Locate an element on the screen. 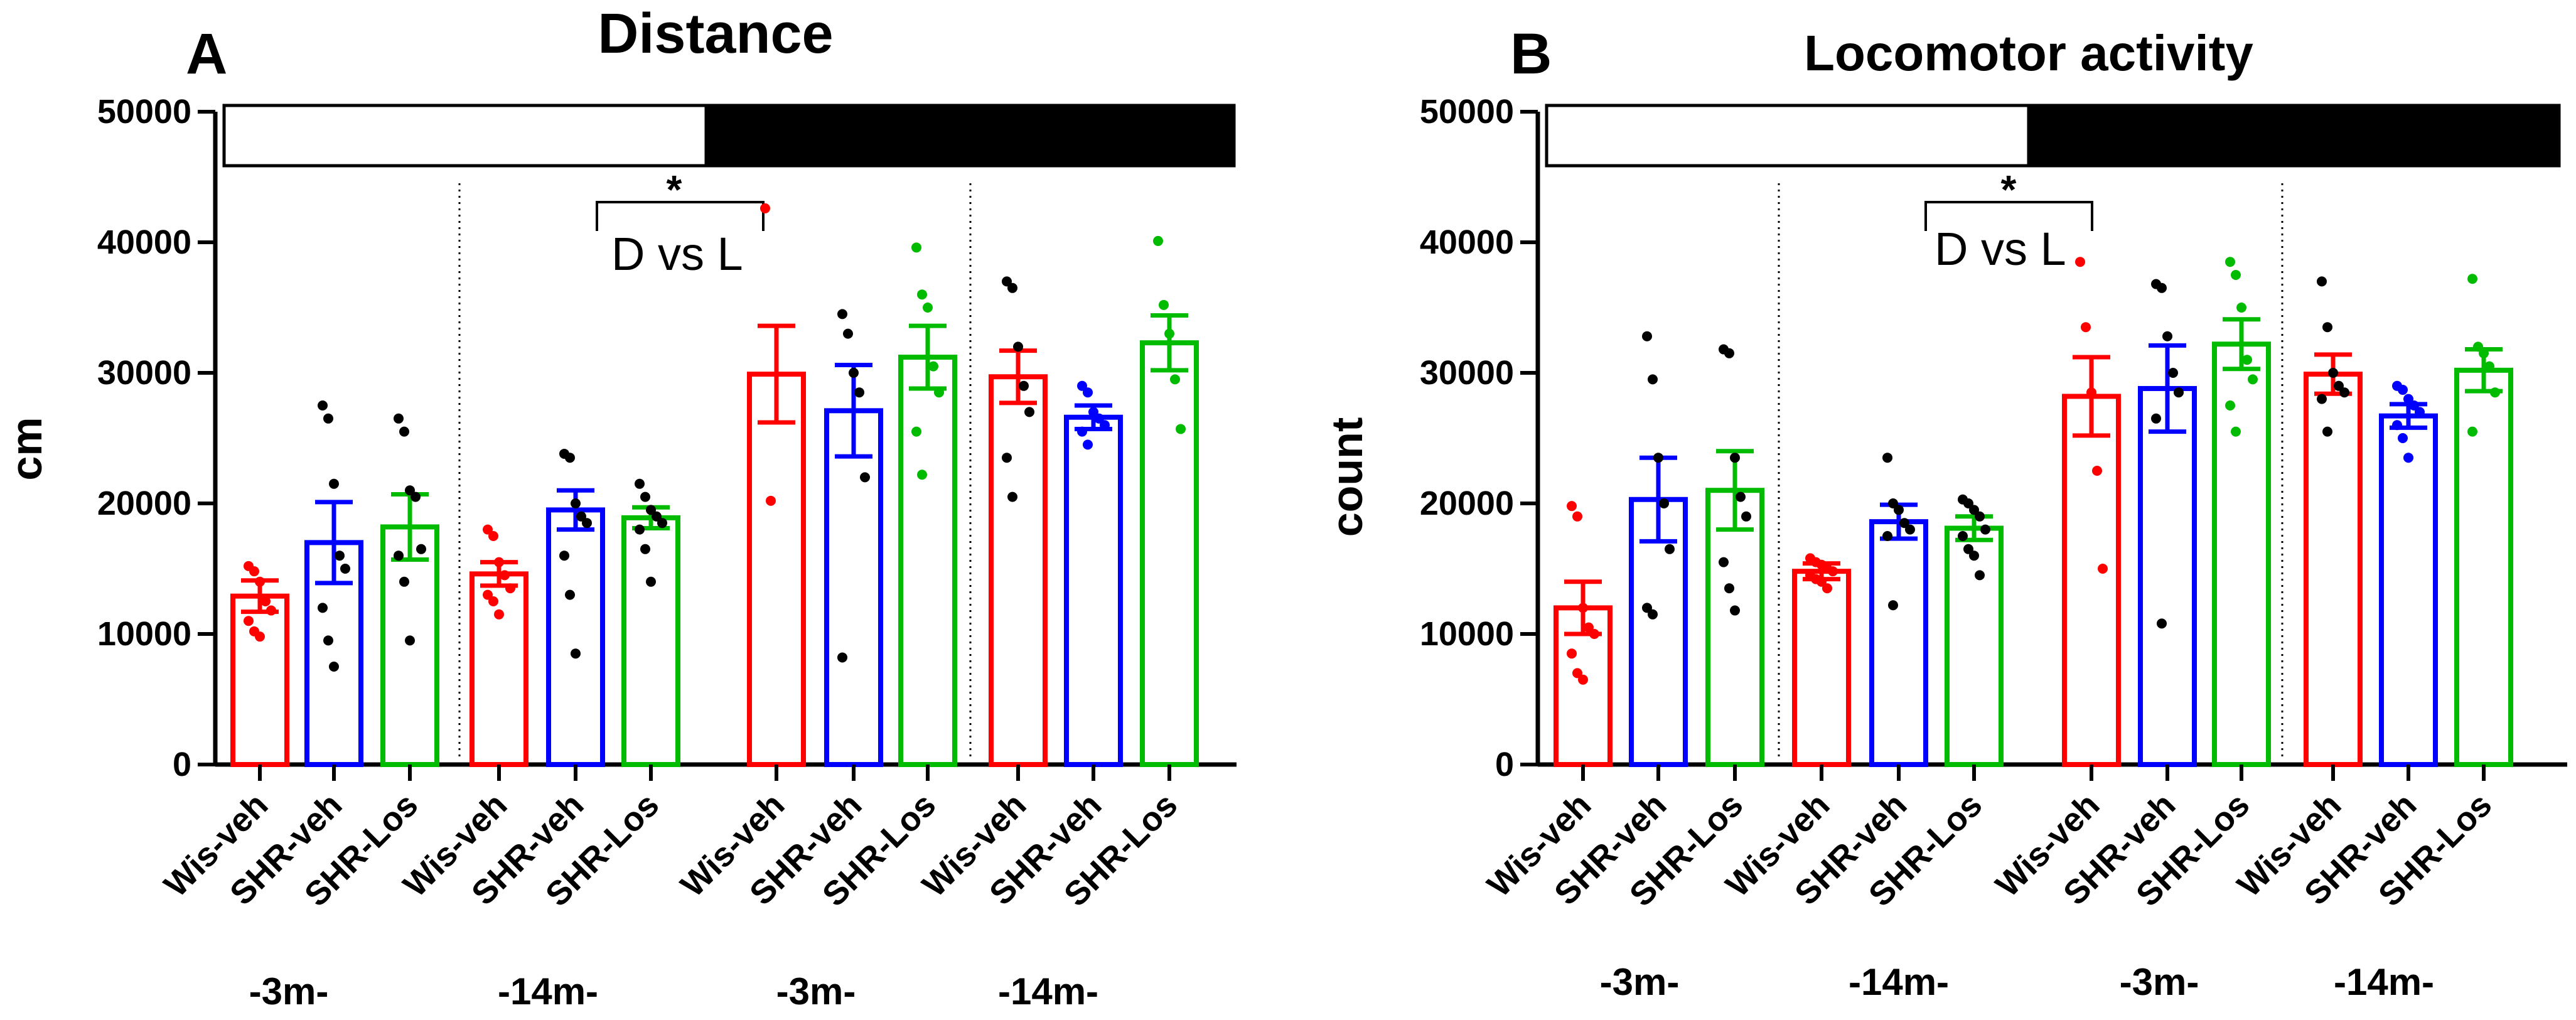 This screenshot has height=1020, width=2576. significance-bracket is located at coordinates (2008, 216).